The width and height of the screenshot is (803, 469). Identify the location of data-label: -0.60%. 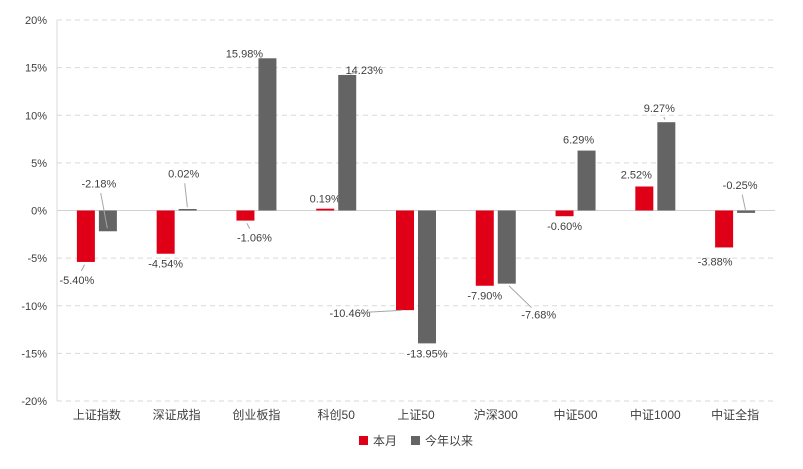
(564, 227).